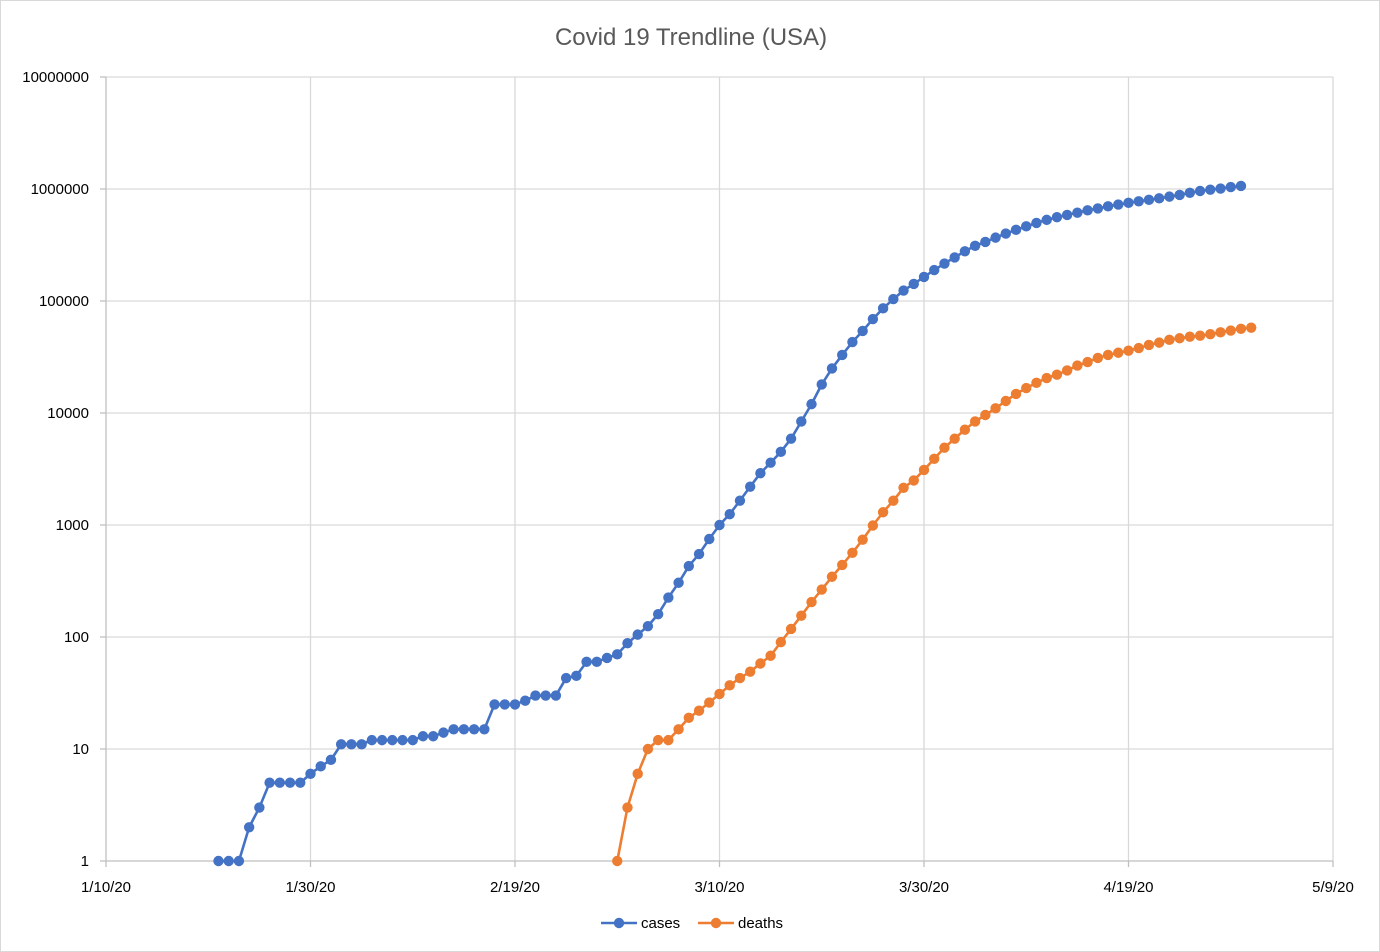  What do you see at coordinates (691, 37) in the screenshot?
I see `chart-title: Covid 19 Trendline (USA)` at bounding box center [691, 37].